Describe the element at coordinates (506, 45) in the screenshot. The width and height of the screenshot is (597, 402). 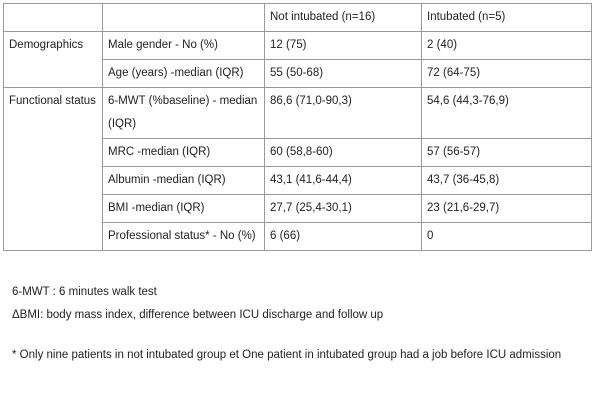
I see `intubated-cell: 2 (40)` at that location.